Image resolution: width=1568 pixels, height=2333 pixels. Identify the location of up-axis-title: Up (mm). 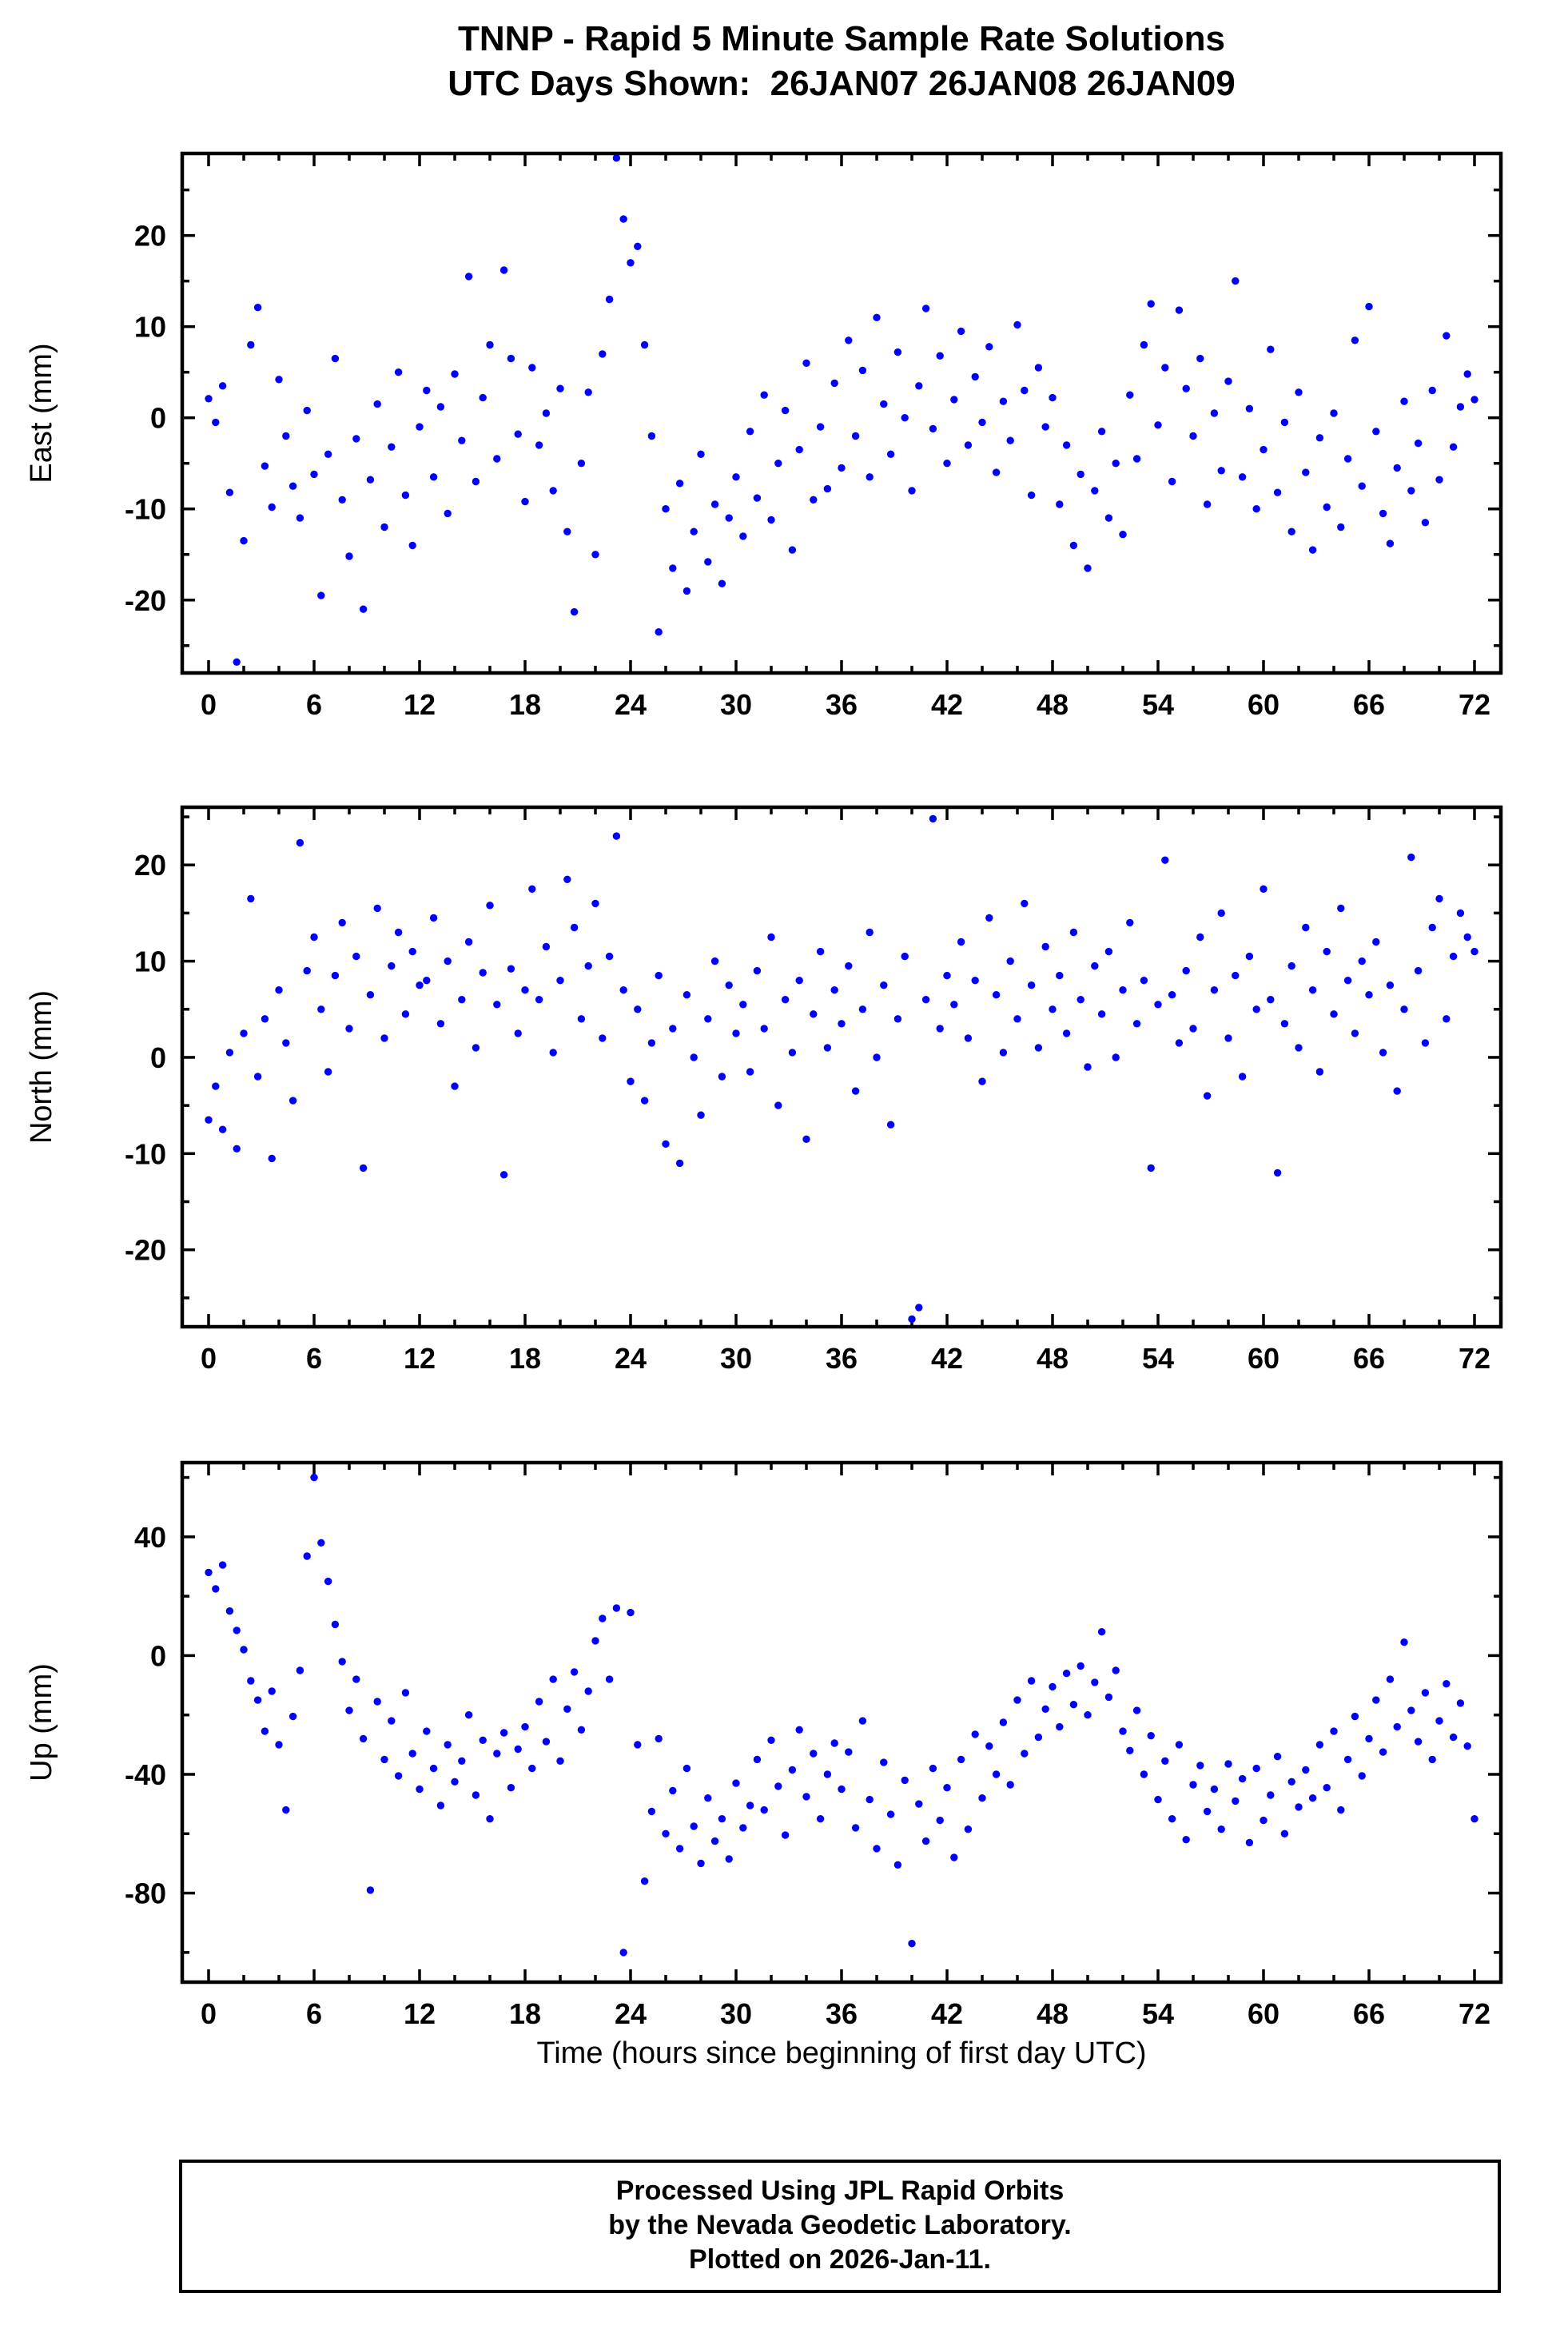
(41, 1722).